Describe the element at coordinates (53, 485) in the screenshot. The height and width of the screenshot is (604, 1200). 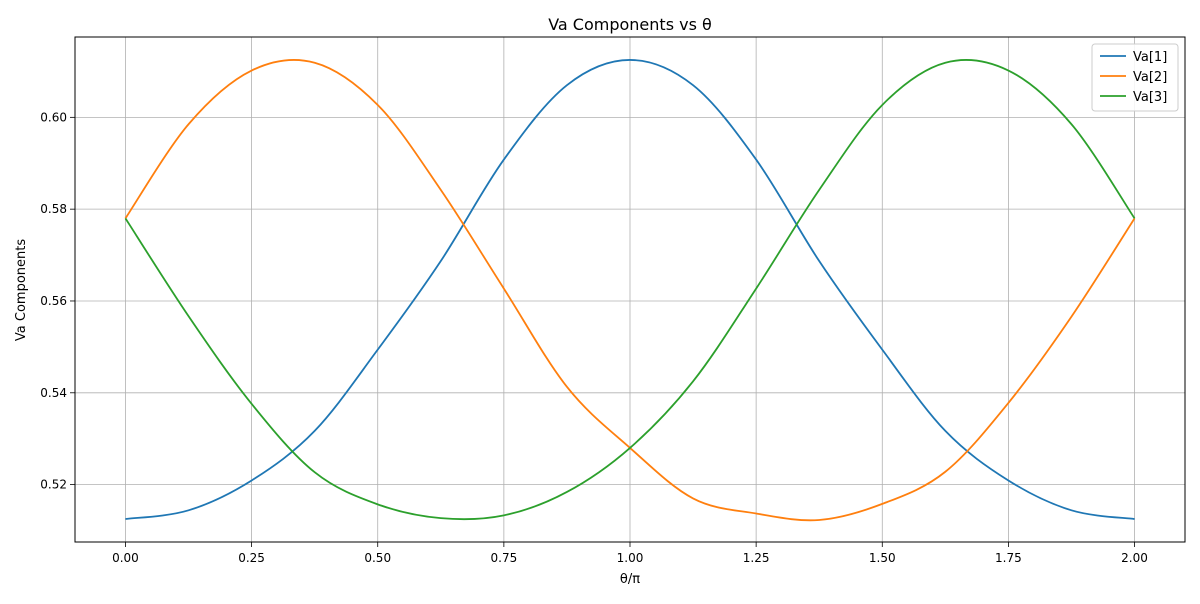
I see `y-tick-label: 0.52` at that location.